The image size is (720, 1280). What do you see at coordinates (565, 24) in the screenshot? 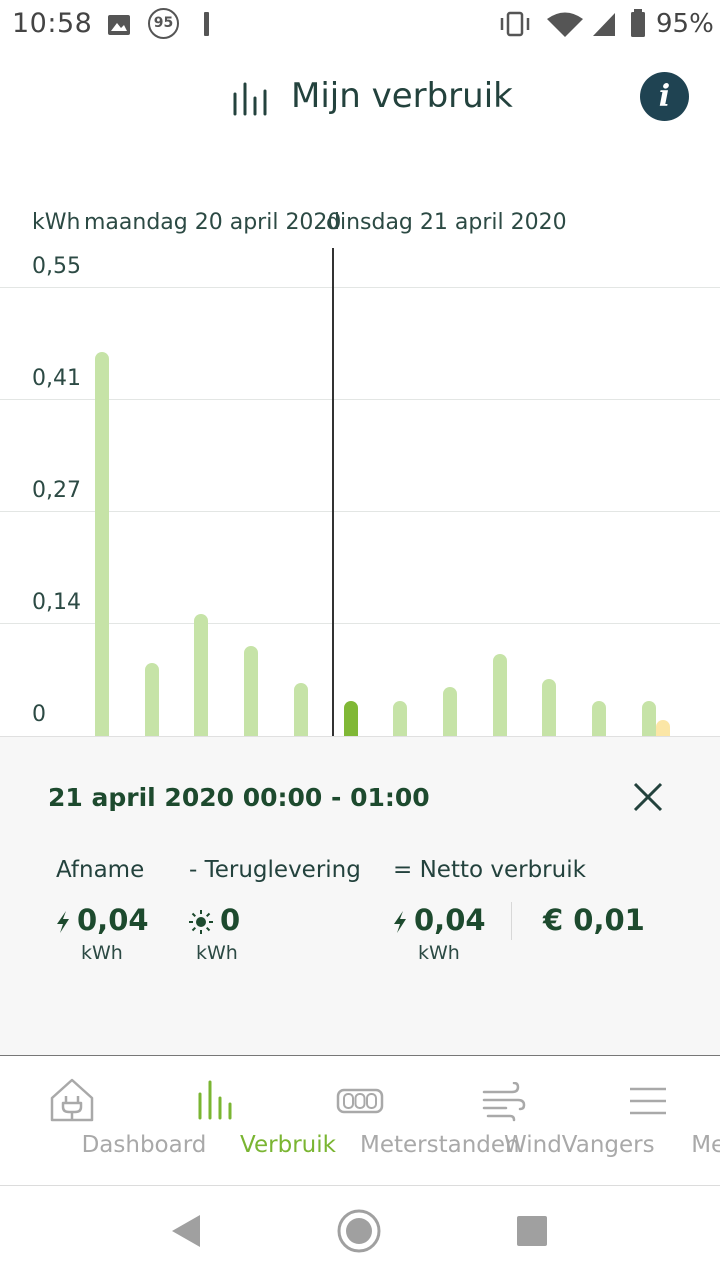
I see `wifi-icon` at bounding box center [565, 24].